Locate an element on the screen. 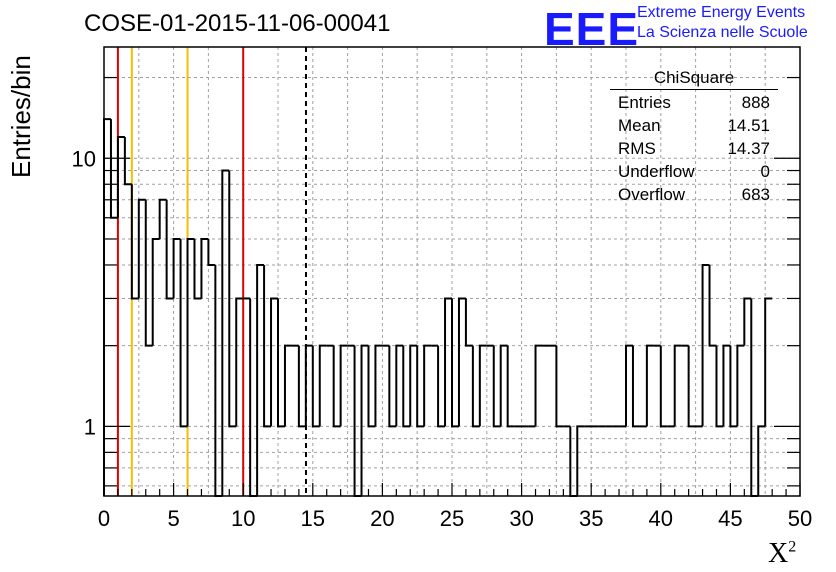 The height and width of the screenshot is (572, 836). stats-row: RMS 14.37 is located at coordinates (694, 148).